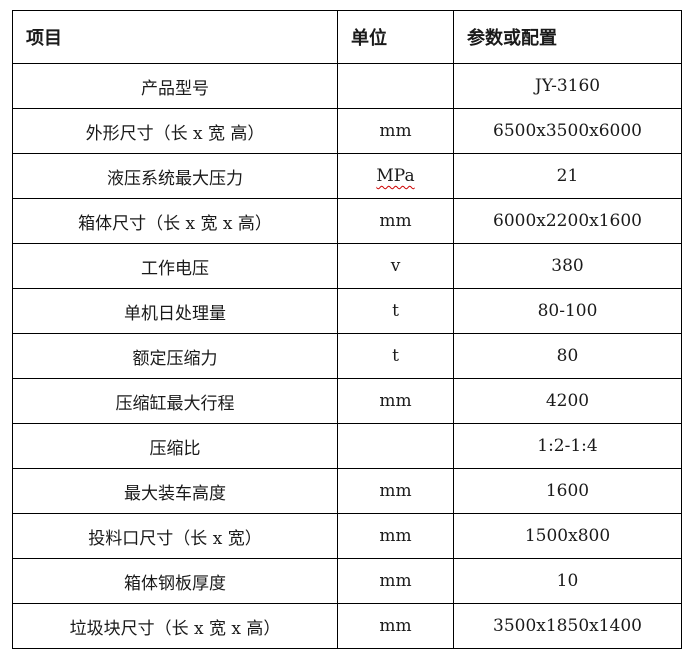 The height and width of the screenshot is (662, 692). Describe the element at coordinates (175, 626) in the screenshot. I see `spec-item-cell: 垃圾块尺寸（长 x 宽 x 高）` at that location.